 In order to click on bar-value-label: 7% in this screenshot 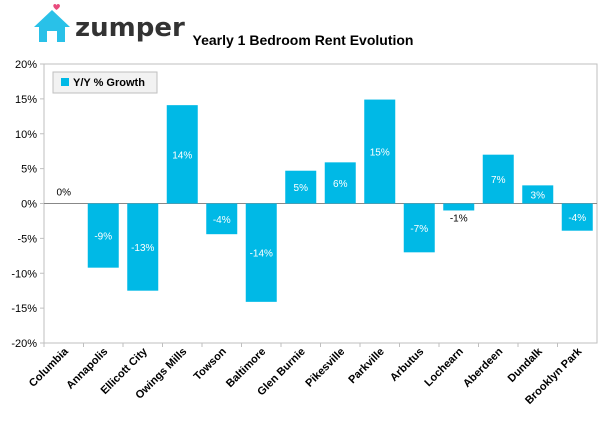, I will do `click(498, 180)`.